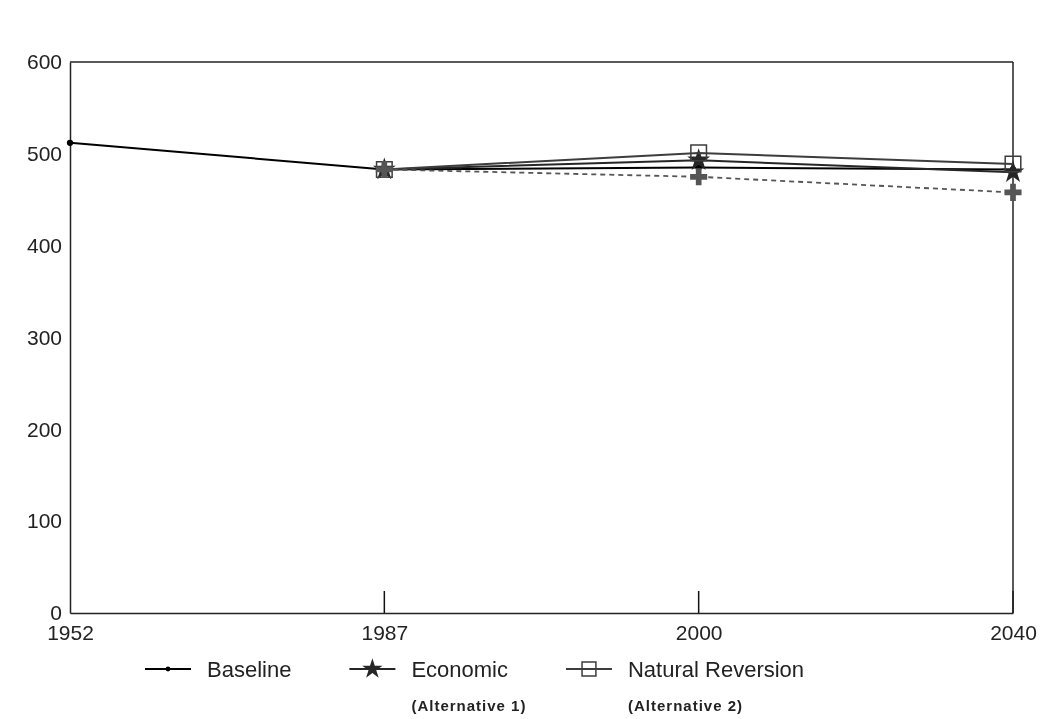 This screenshot has width=1042, height=719. I want to click on y-tick-label: 400, so click(44, 245).